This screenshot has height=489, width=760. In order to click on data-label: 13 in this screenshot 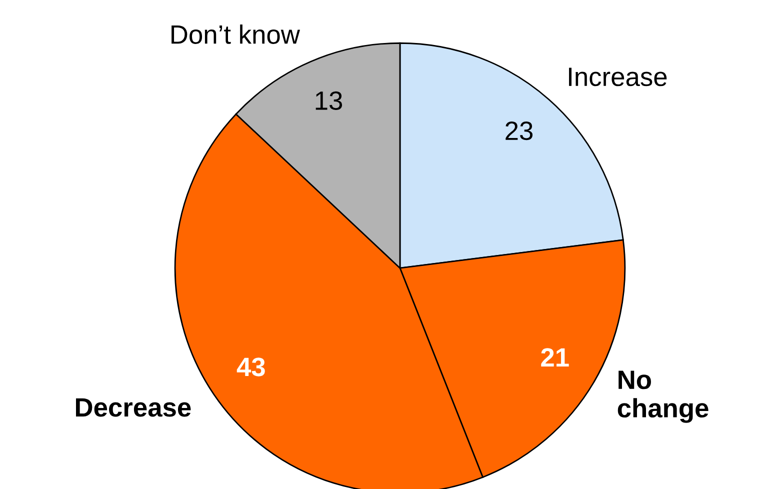, I will do `click(329, 100)`.